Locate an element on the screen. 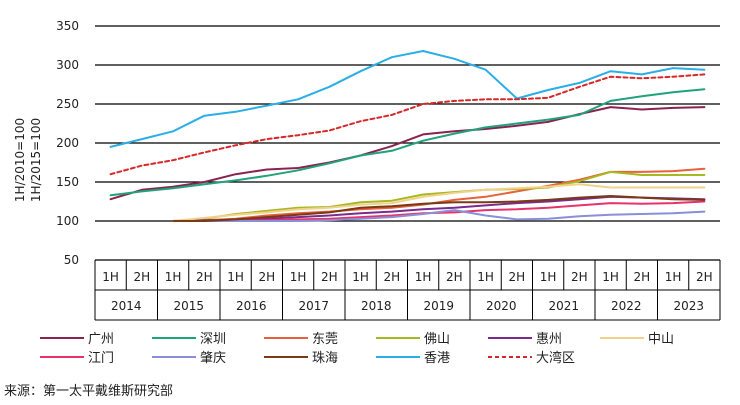 The width and height of the screenshot is (740, 405). x-tick-year-2022: 2022 is located at coordinates (626, 306).